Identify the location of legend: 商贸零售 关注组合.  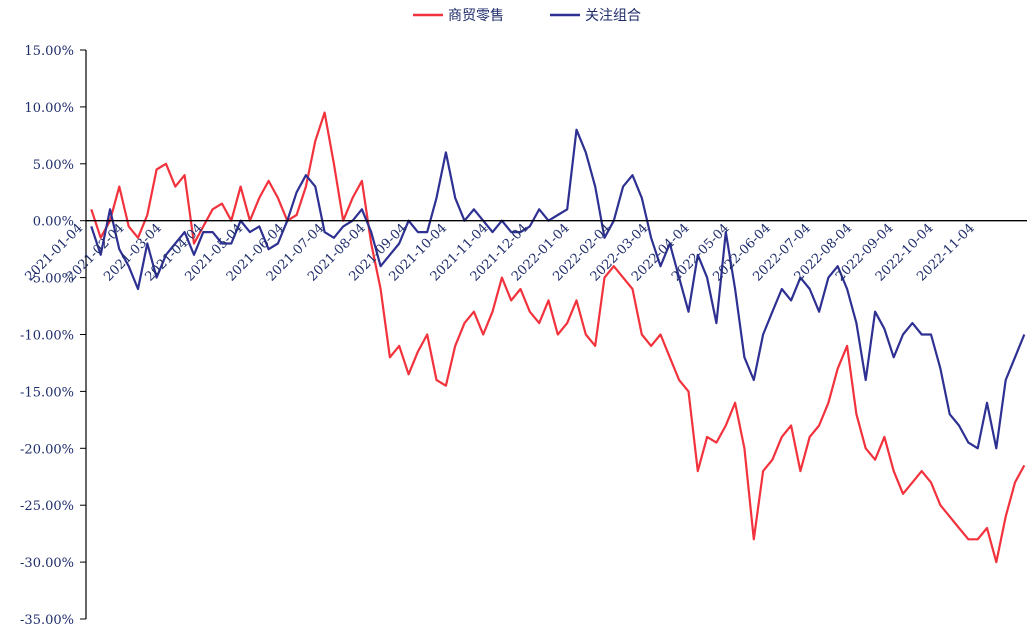
(527, 16).